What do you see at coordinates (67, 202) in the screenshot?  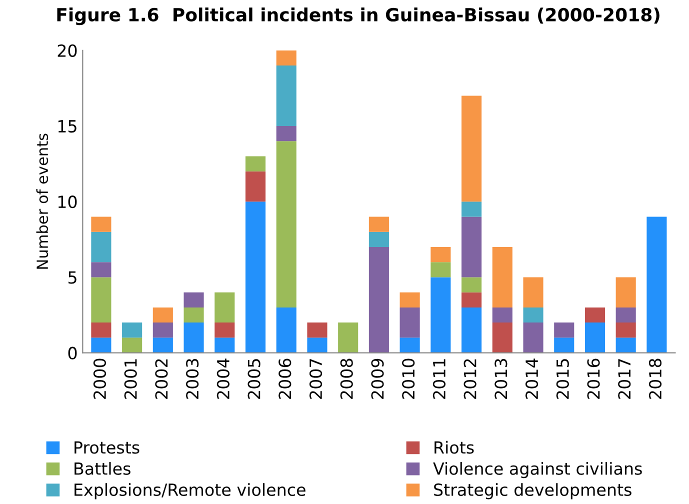 I see `y-tick-label: 10` at bounding box center [67, 202].